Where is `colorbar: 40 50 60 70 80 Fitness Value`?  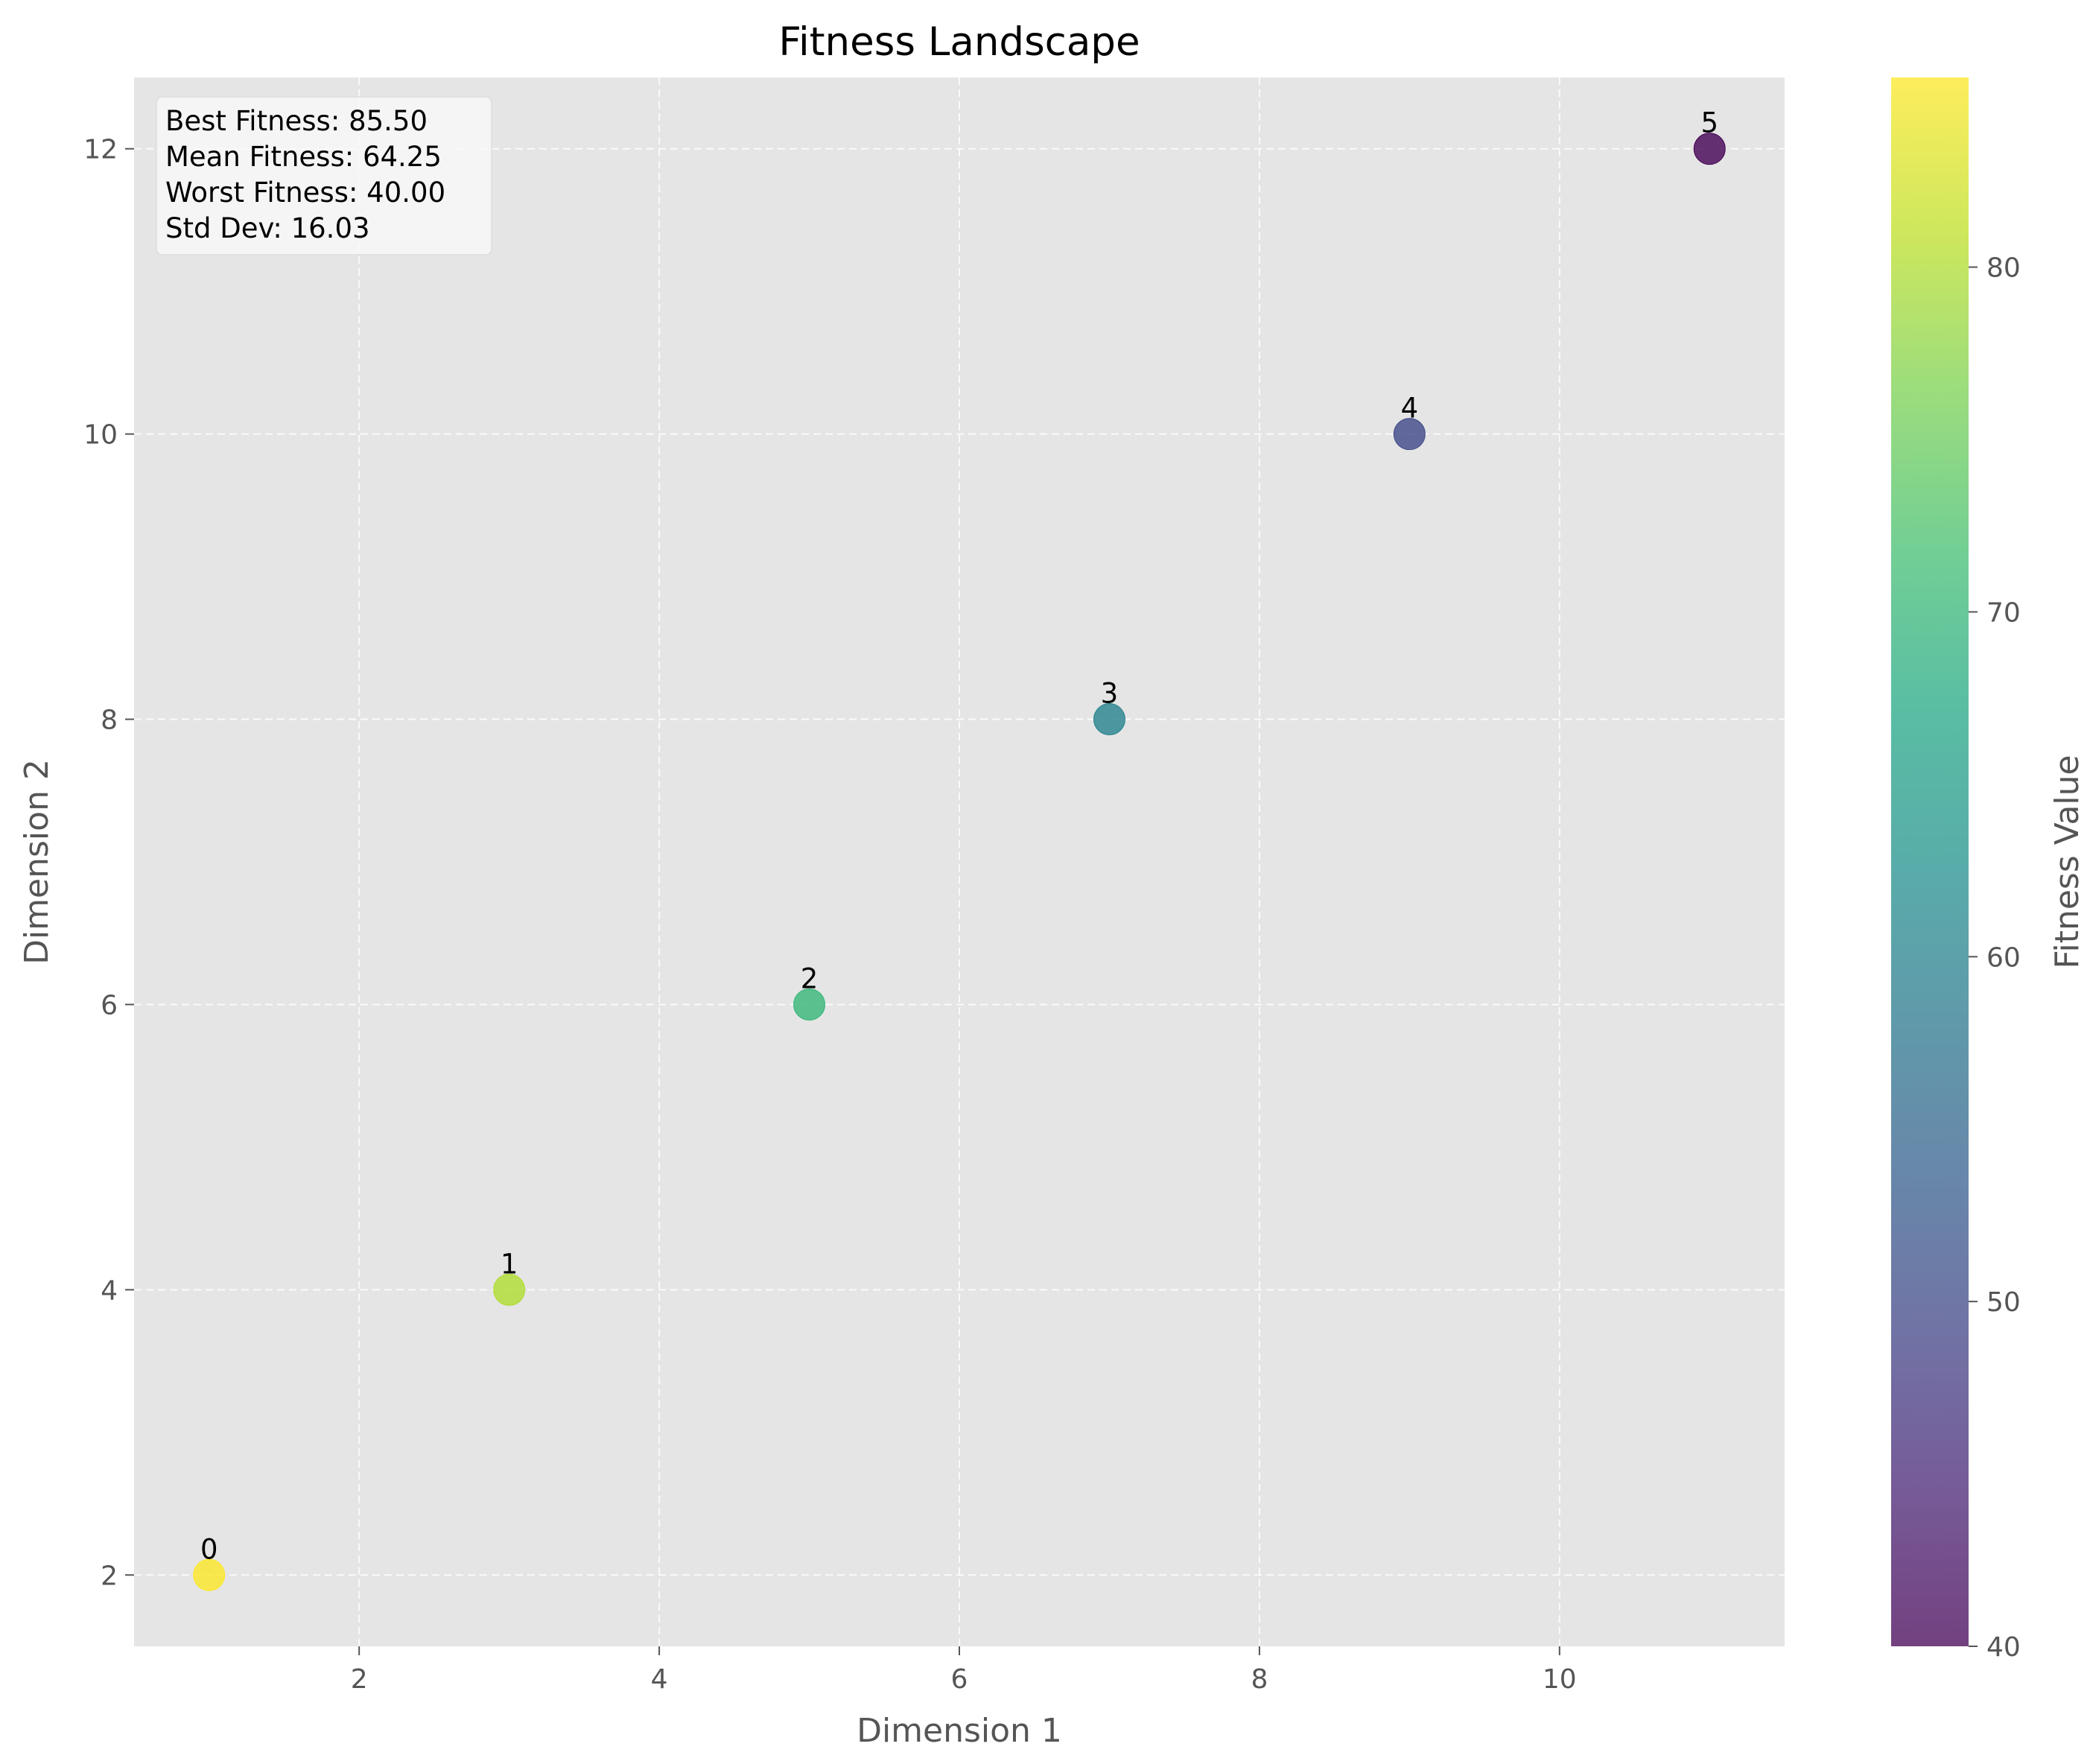
colorbar: 40 50 60 70 80 Fitness Value is located at coordinates (1989, 870).